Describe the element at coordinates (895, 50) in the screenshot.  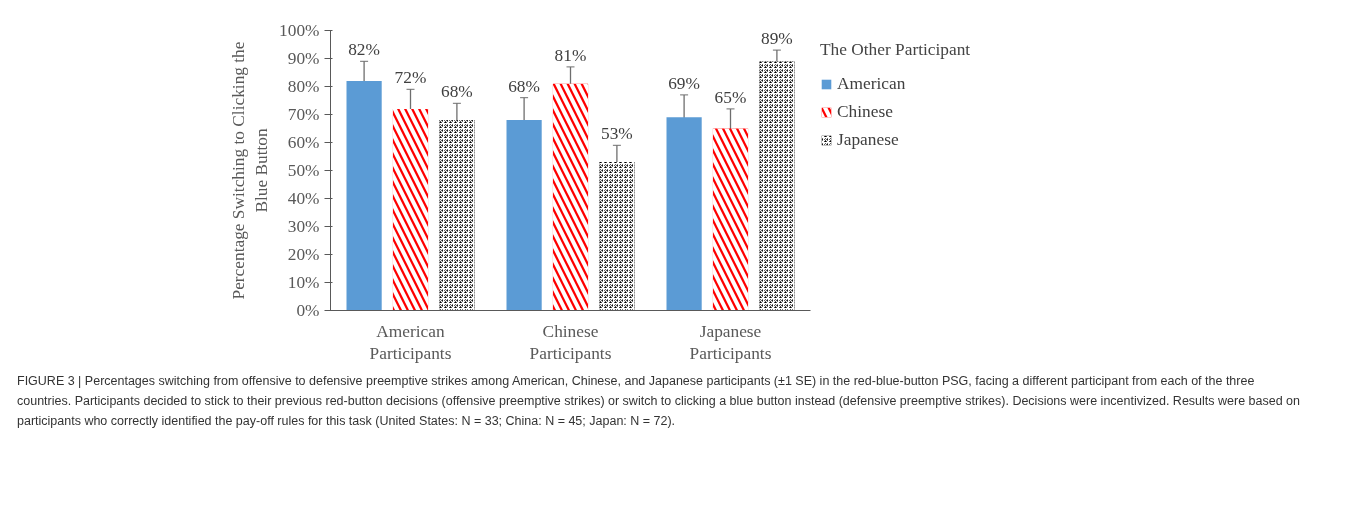
I see `legend-title: The Other Participant` at that location.